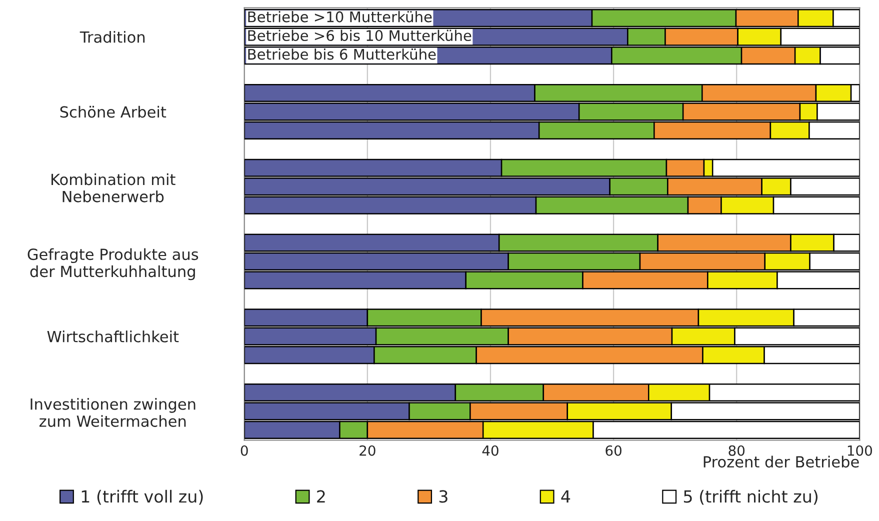 This screenshot has height=521, width=879. Describe the element at coordinates (443, 496) in the screenshot. I see `legend-label: 3` at that location.